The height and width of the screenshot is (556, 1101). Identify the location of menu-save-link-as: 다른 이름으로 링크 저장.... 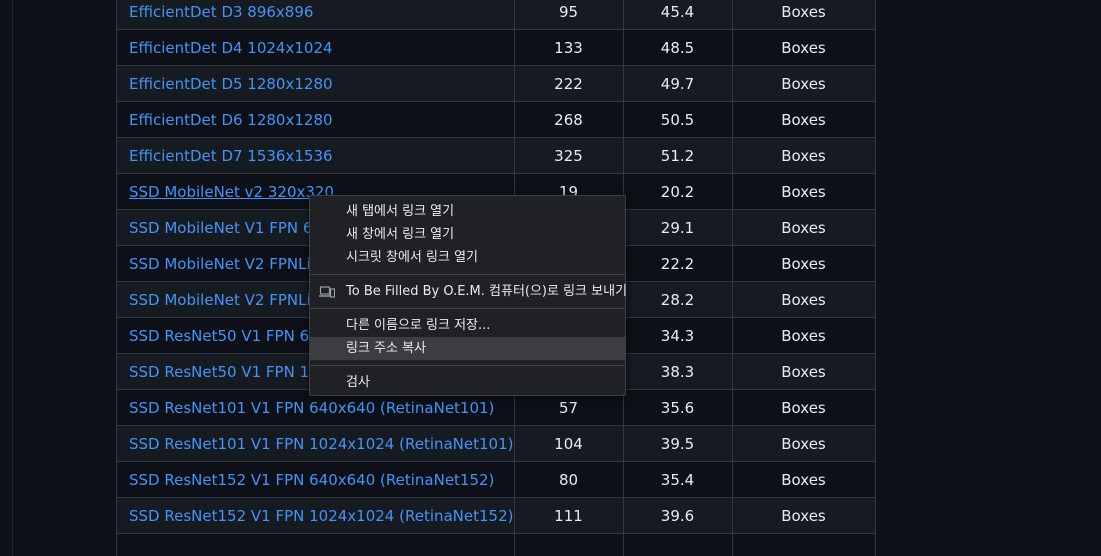
(418, 325).